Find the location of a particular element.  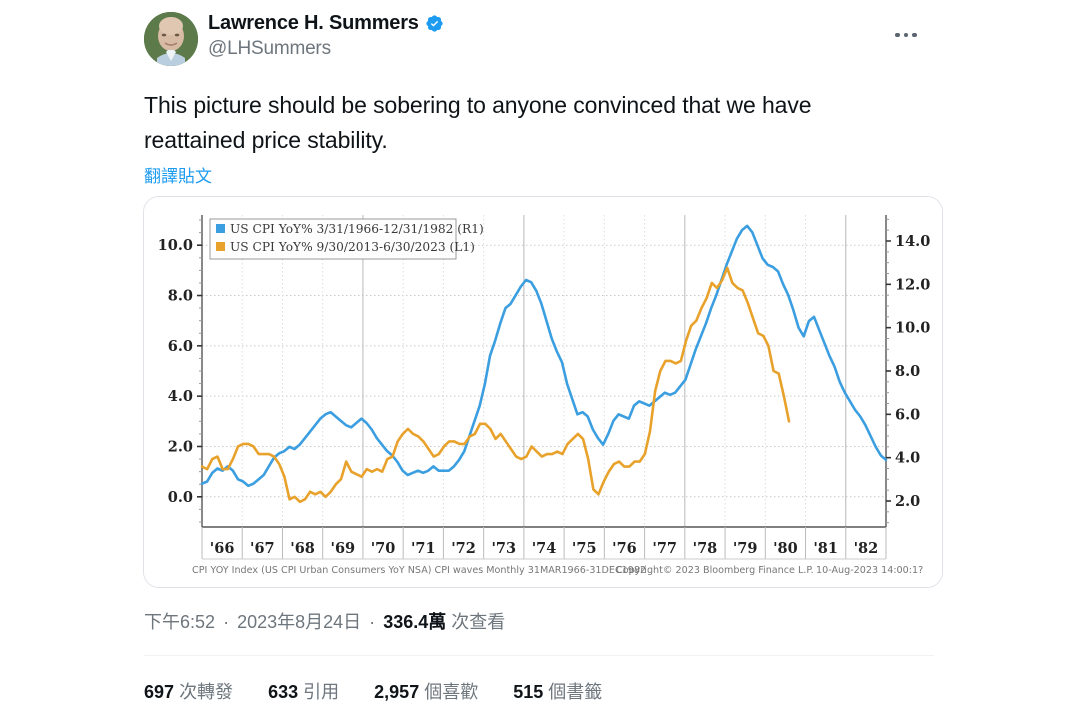

svg-text: '77 is located at coordinates (664, 548).